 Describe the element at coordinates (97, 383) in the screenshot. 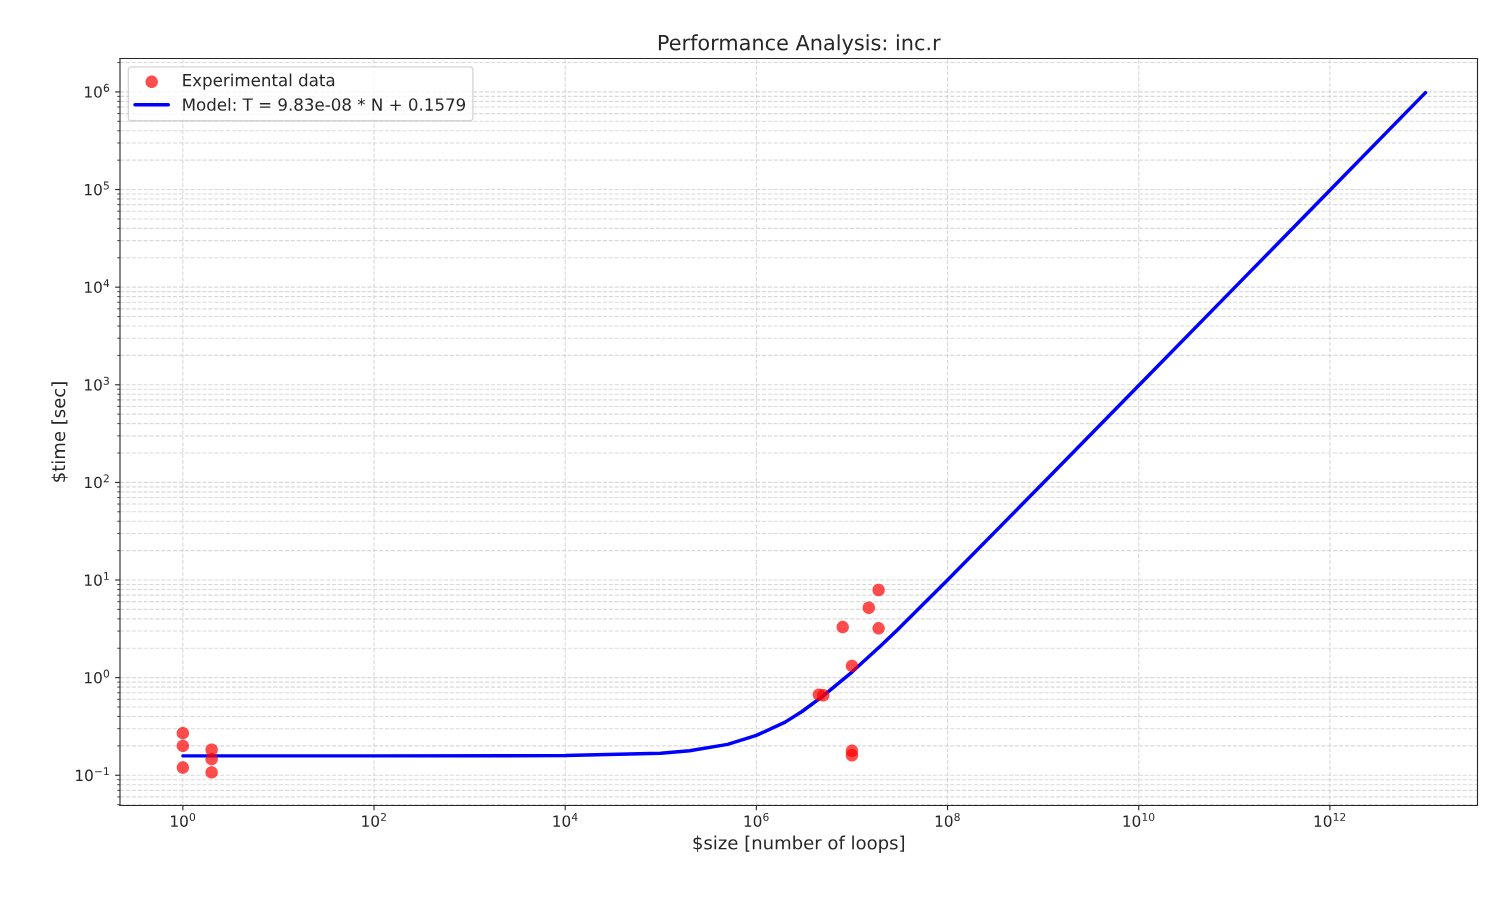

I see `y-tick-label: 10$^{3}$` at that location.